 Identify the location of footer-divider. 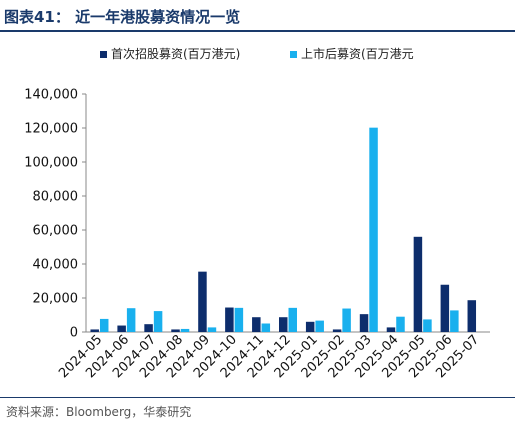
(257, 397).